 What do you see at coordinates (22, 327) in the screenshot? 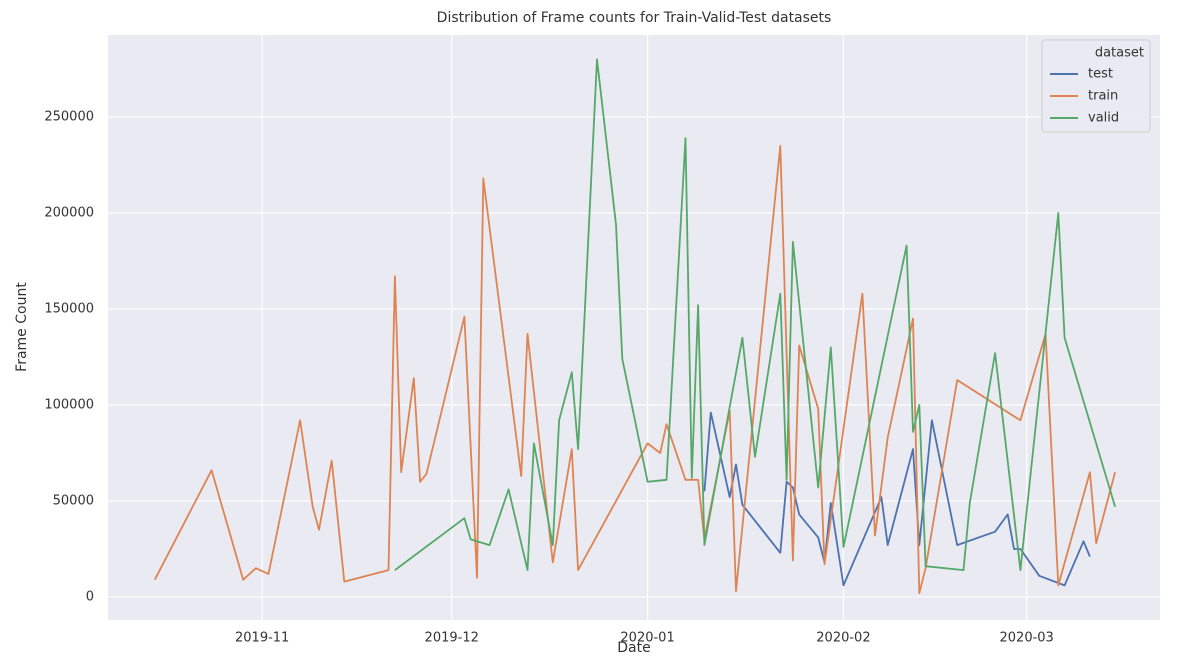
I see `y-axis-label: Frame Count` at bounding box center [22, 327].